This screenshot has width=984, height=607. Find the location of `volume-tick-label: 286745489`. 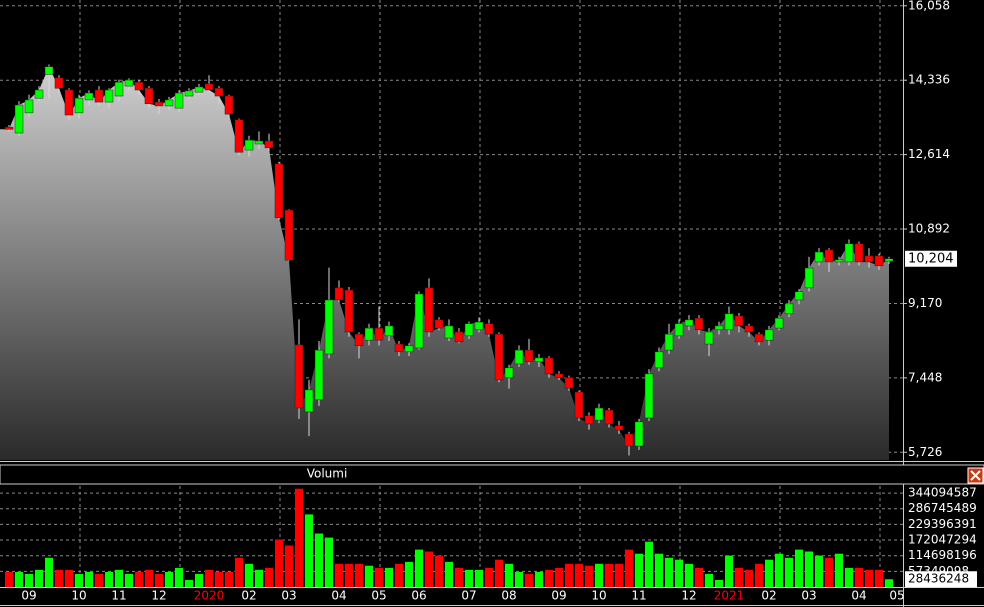

volume-tick-label: 286745489 is located at coordinates (942, 508).